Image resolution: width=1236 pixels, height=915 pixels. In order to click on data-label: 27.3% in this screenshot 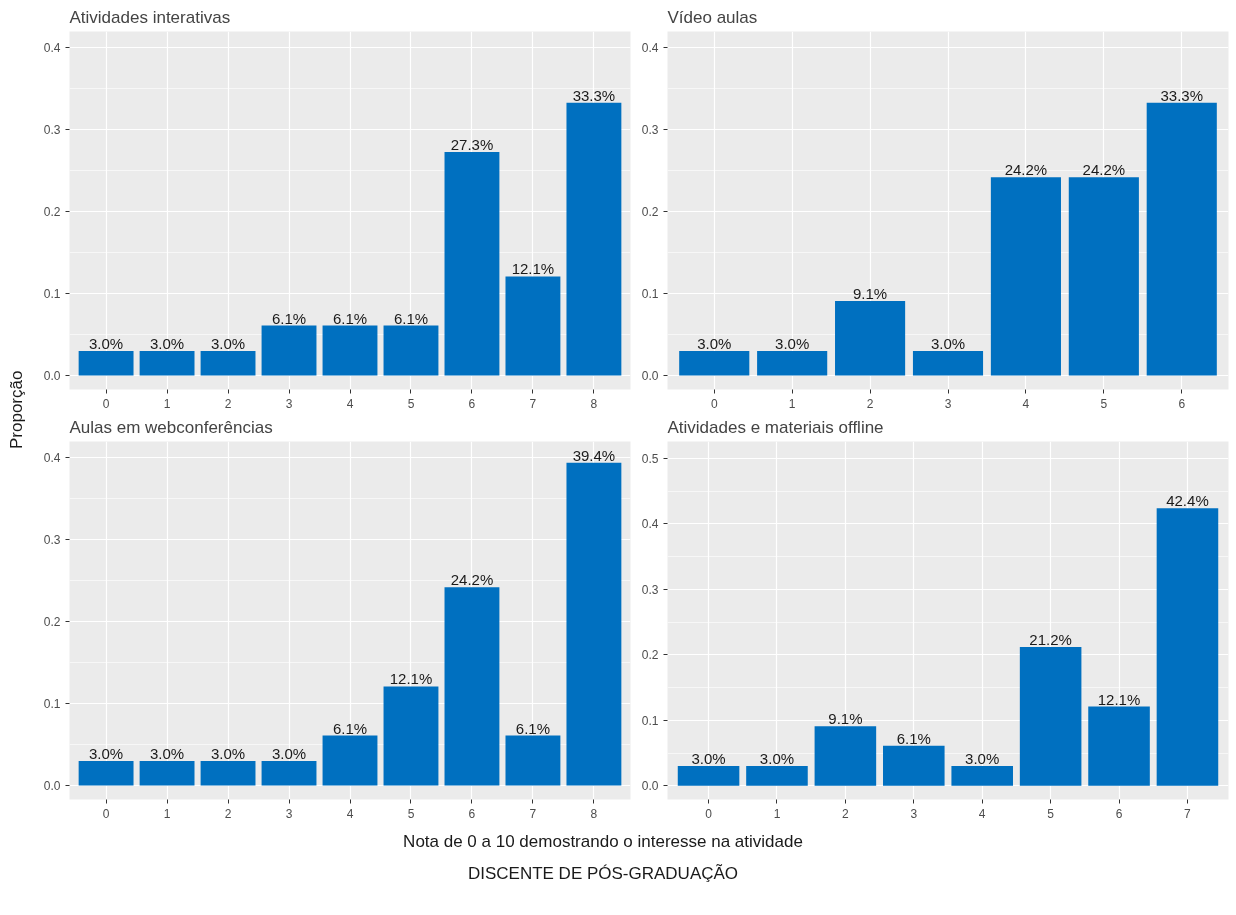, I will do `click(472, 144)`.